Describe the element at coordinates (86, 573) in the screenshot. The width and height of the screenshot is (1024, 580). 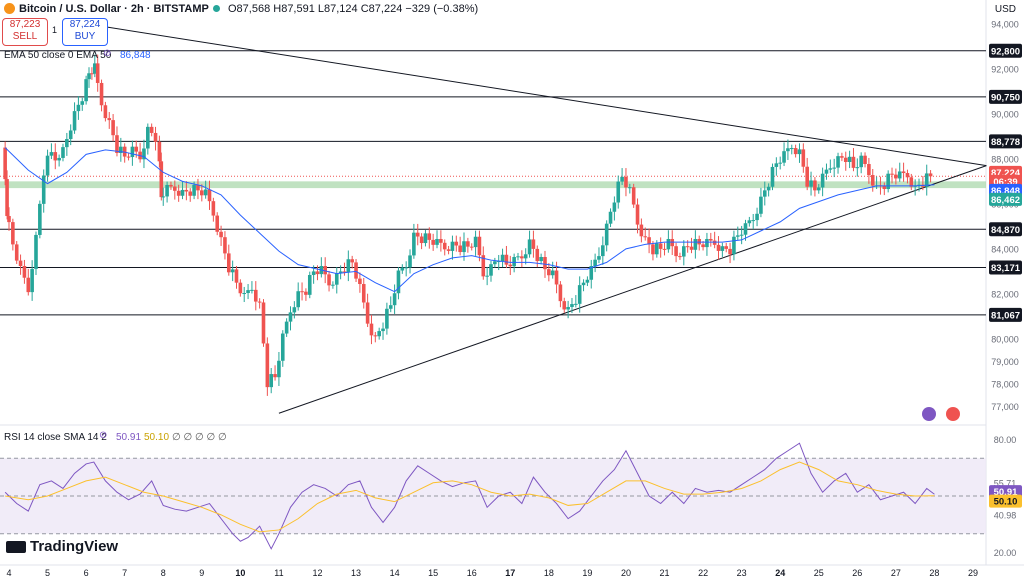
I see `x-tick-label: 6` at that location.